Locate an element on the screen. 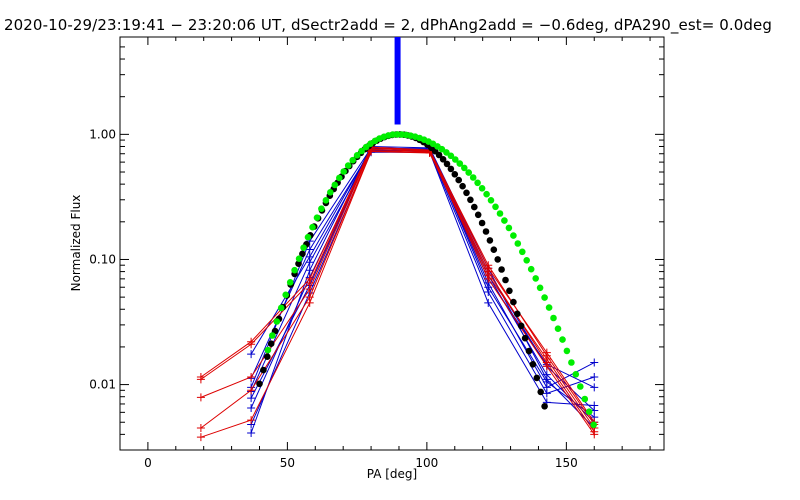 This screenshot has height=500, width=800. x-axis-label: PA [deg] is located at coordinates (392, 474).